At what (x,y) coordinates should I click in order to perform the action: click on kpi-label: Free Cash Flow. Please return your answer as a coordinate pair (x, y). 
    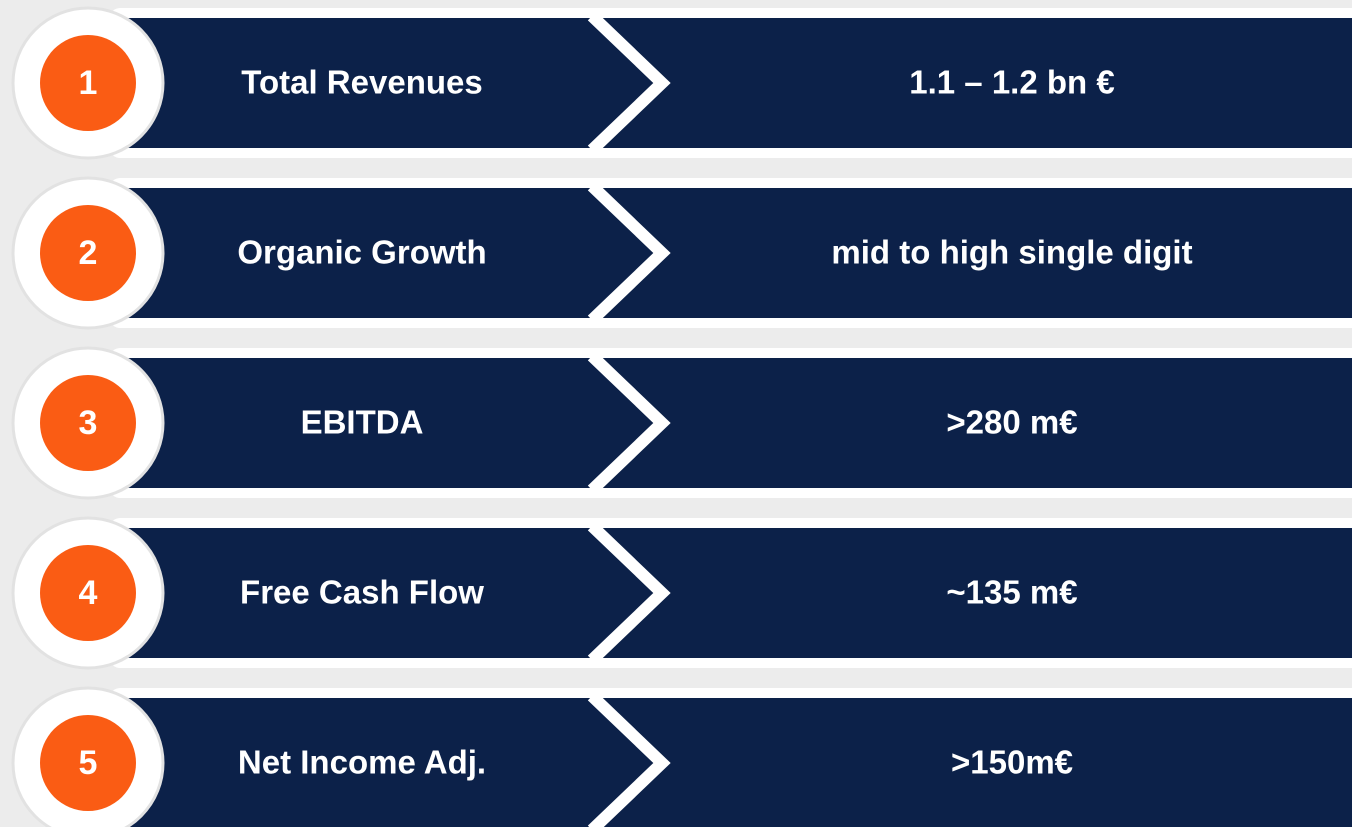
    Looking at the image, I should click on (362, 592).